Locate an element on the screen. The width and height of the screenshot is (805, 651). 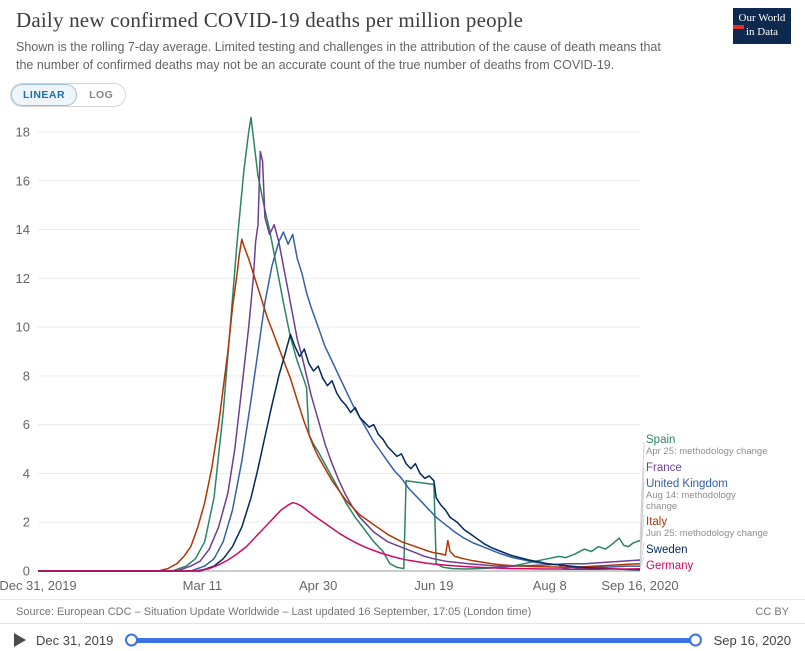
timeline-bar: Dec 31, 2019 Sep 16, 2020 is located at coordinates (402, 637).